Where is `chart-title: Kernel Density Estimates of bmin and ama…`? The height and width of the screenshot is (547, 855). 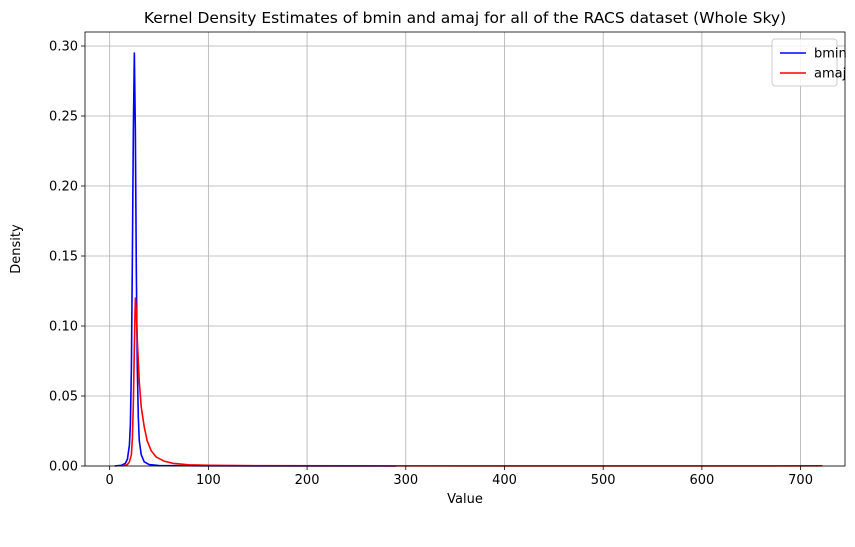
chart-title: Kernel Density Estimates of bmin and ama… is located at coordinates (465, 18).